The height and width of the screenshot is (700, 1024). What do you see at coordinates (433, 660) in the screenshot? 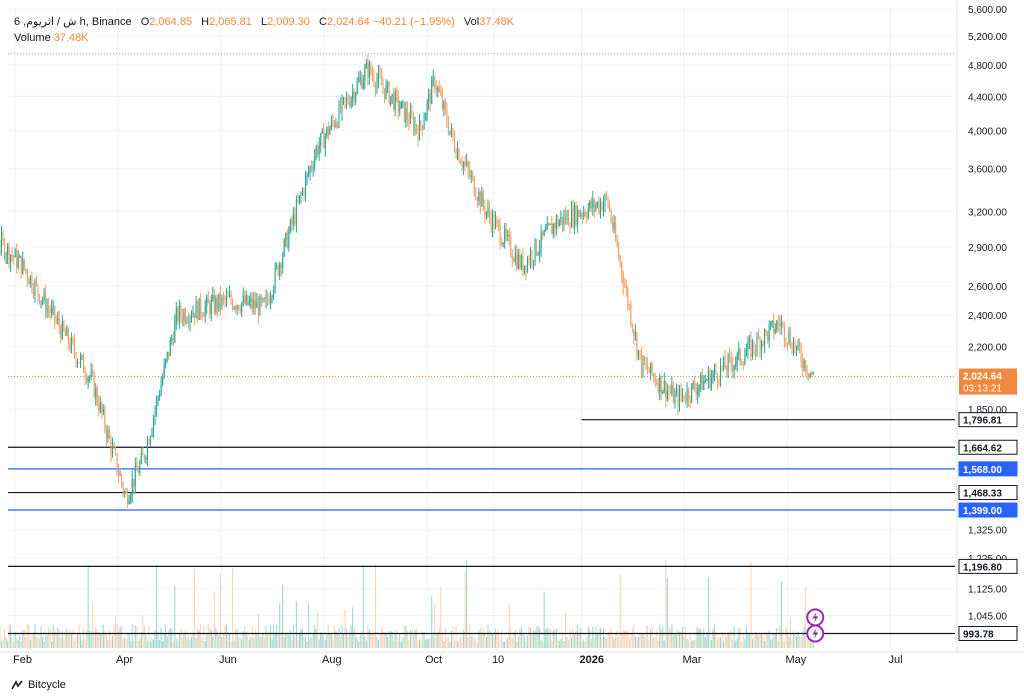
I see `x-tick-label: Oct` at bounding box center [433, 660].